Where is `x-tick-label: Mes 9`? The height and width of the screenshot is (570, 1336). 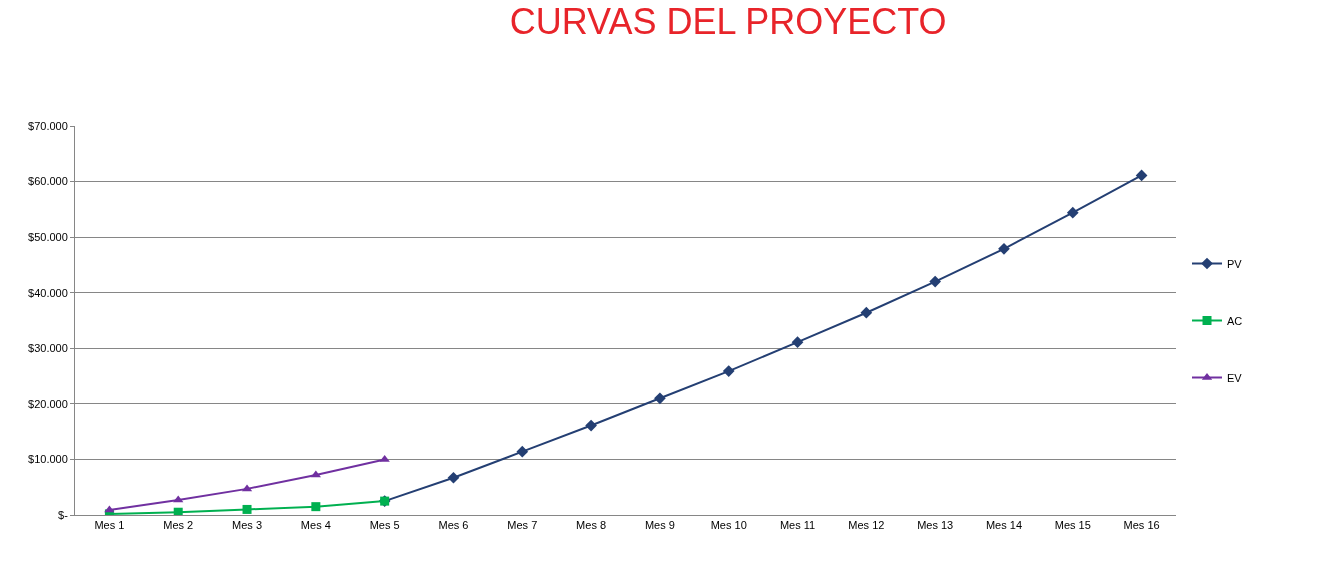 x-tick-label: Mes 9 is located at coordinates (659, 525).